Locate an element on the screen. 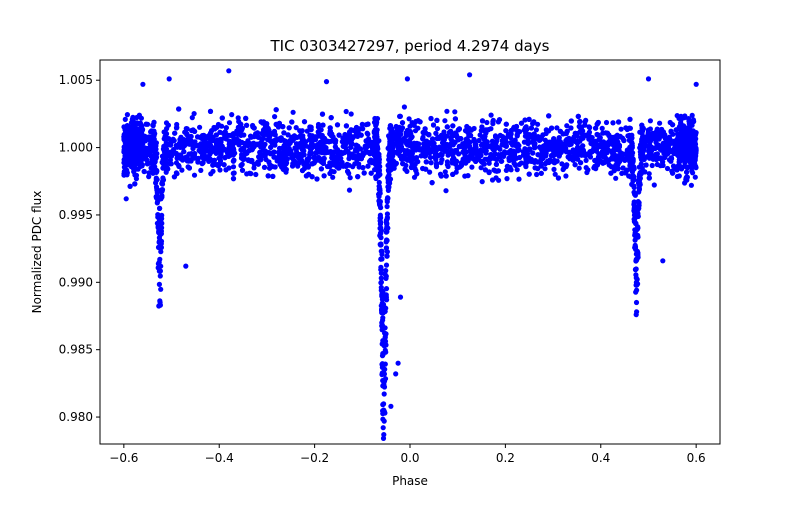  y-axis-label: Normalized PDC flux is located at coordinates (37, 252).